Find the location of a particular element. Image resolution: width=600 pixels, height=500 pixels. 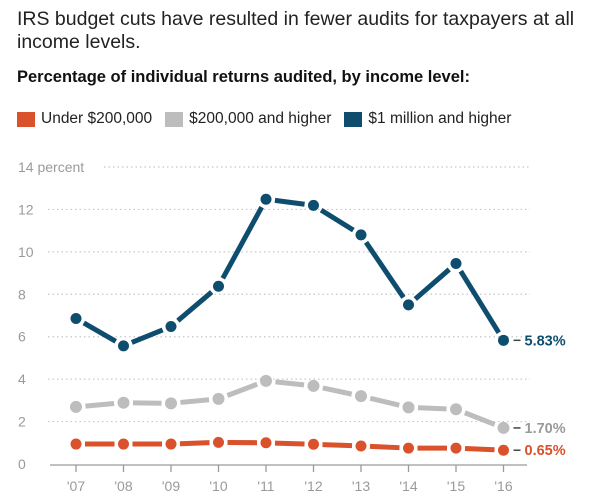

end-label: 0.65% is located at coordinates (545, 451).